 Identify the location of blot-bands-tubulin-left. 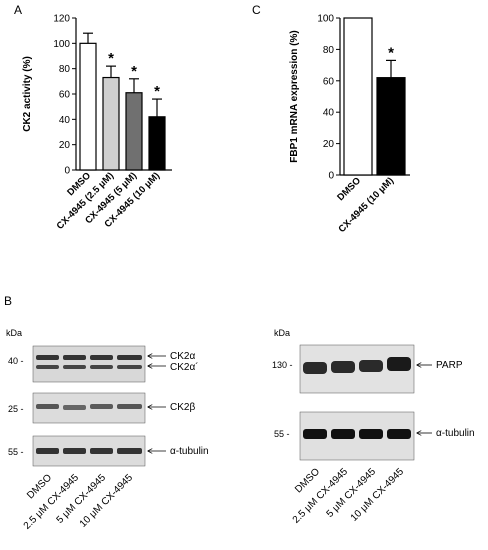
(89, 451).